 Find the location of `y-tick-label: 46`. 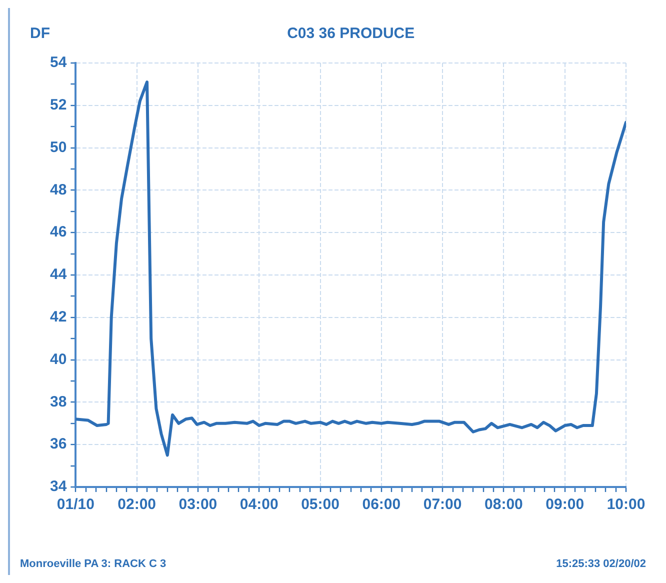

y-tick-label: 46 is located at coordinates (58, 232).